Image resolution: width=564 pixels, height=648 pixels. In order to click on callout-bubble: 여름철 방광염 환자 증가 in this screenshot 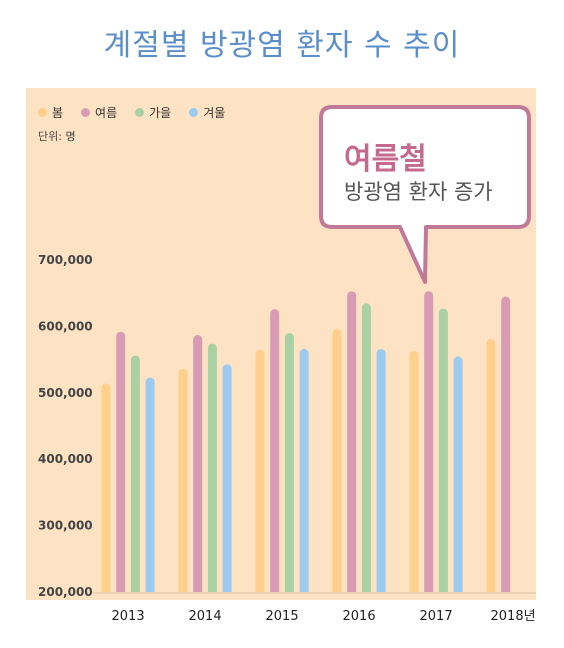, I will do `click(425, 194)`.